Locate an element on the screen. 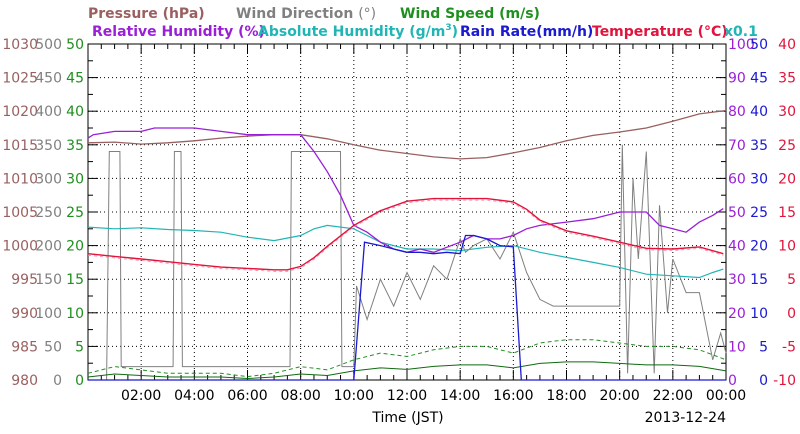  y-tick-label-temp: 40 is located at coordinates (787, 45).